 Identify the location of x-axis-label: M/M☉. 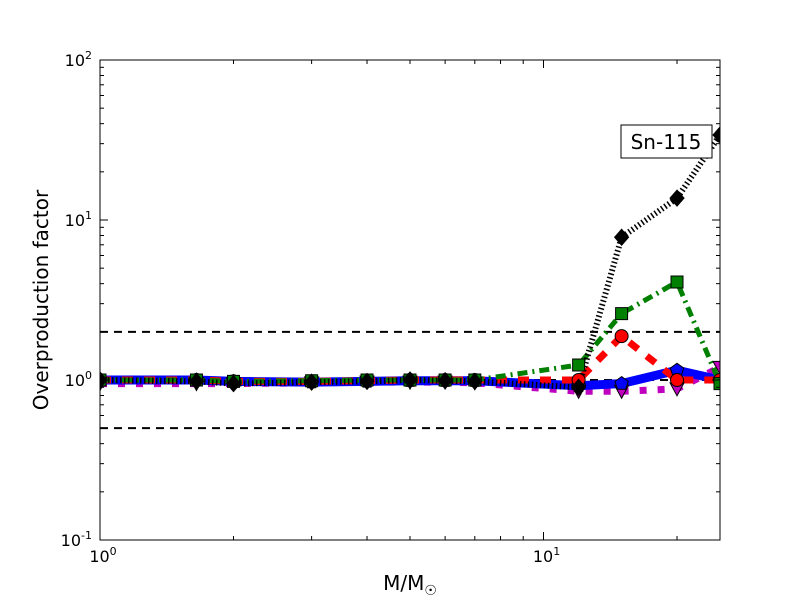
(410, 585).